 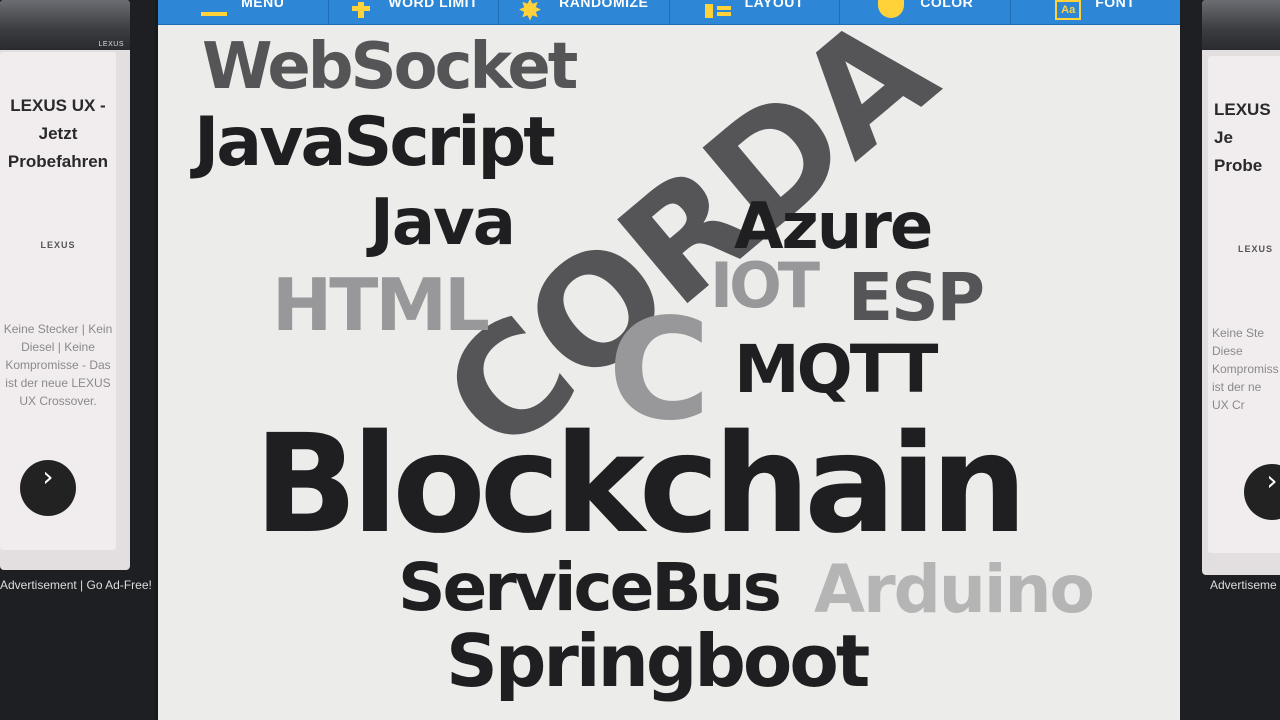 I want to click on ad-title: LEXUS Je Probe, so click(x=1242, y=137).